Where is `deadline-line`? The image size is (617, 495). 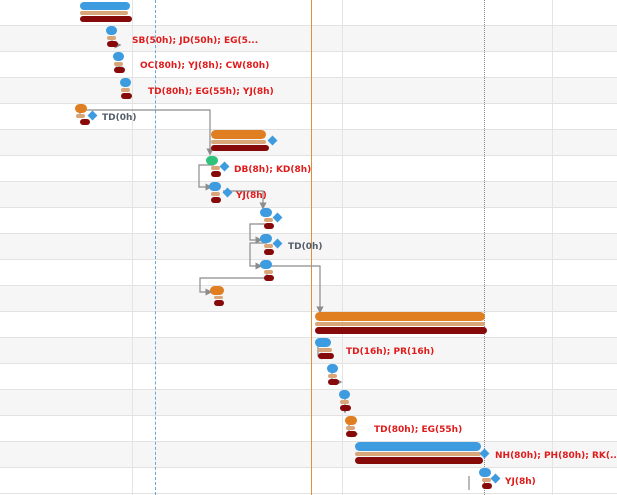
deadline-line is located at coordinates (484, 247).